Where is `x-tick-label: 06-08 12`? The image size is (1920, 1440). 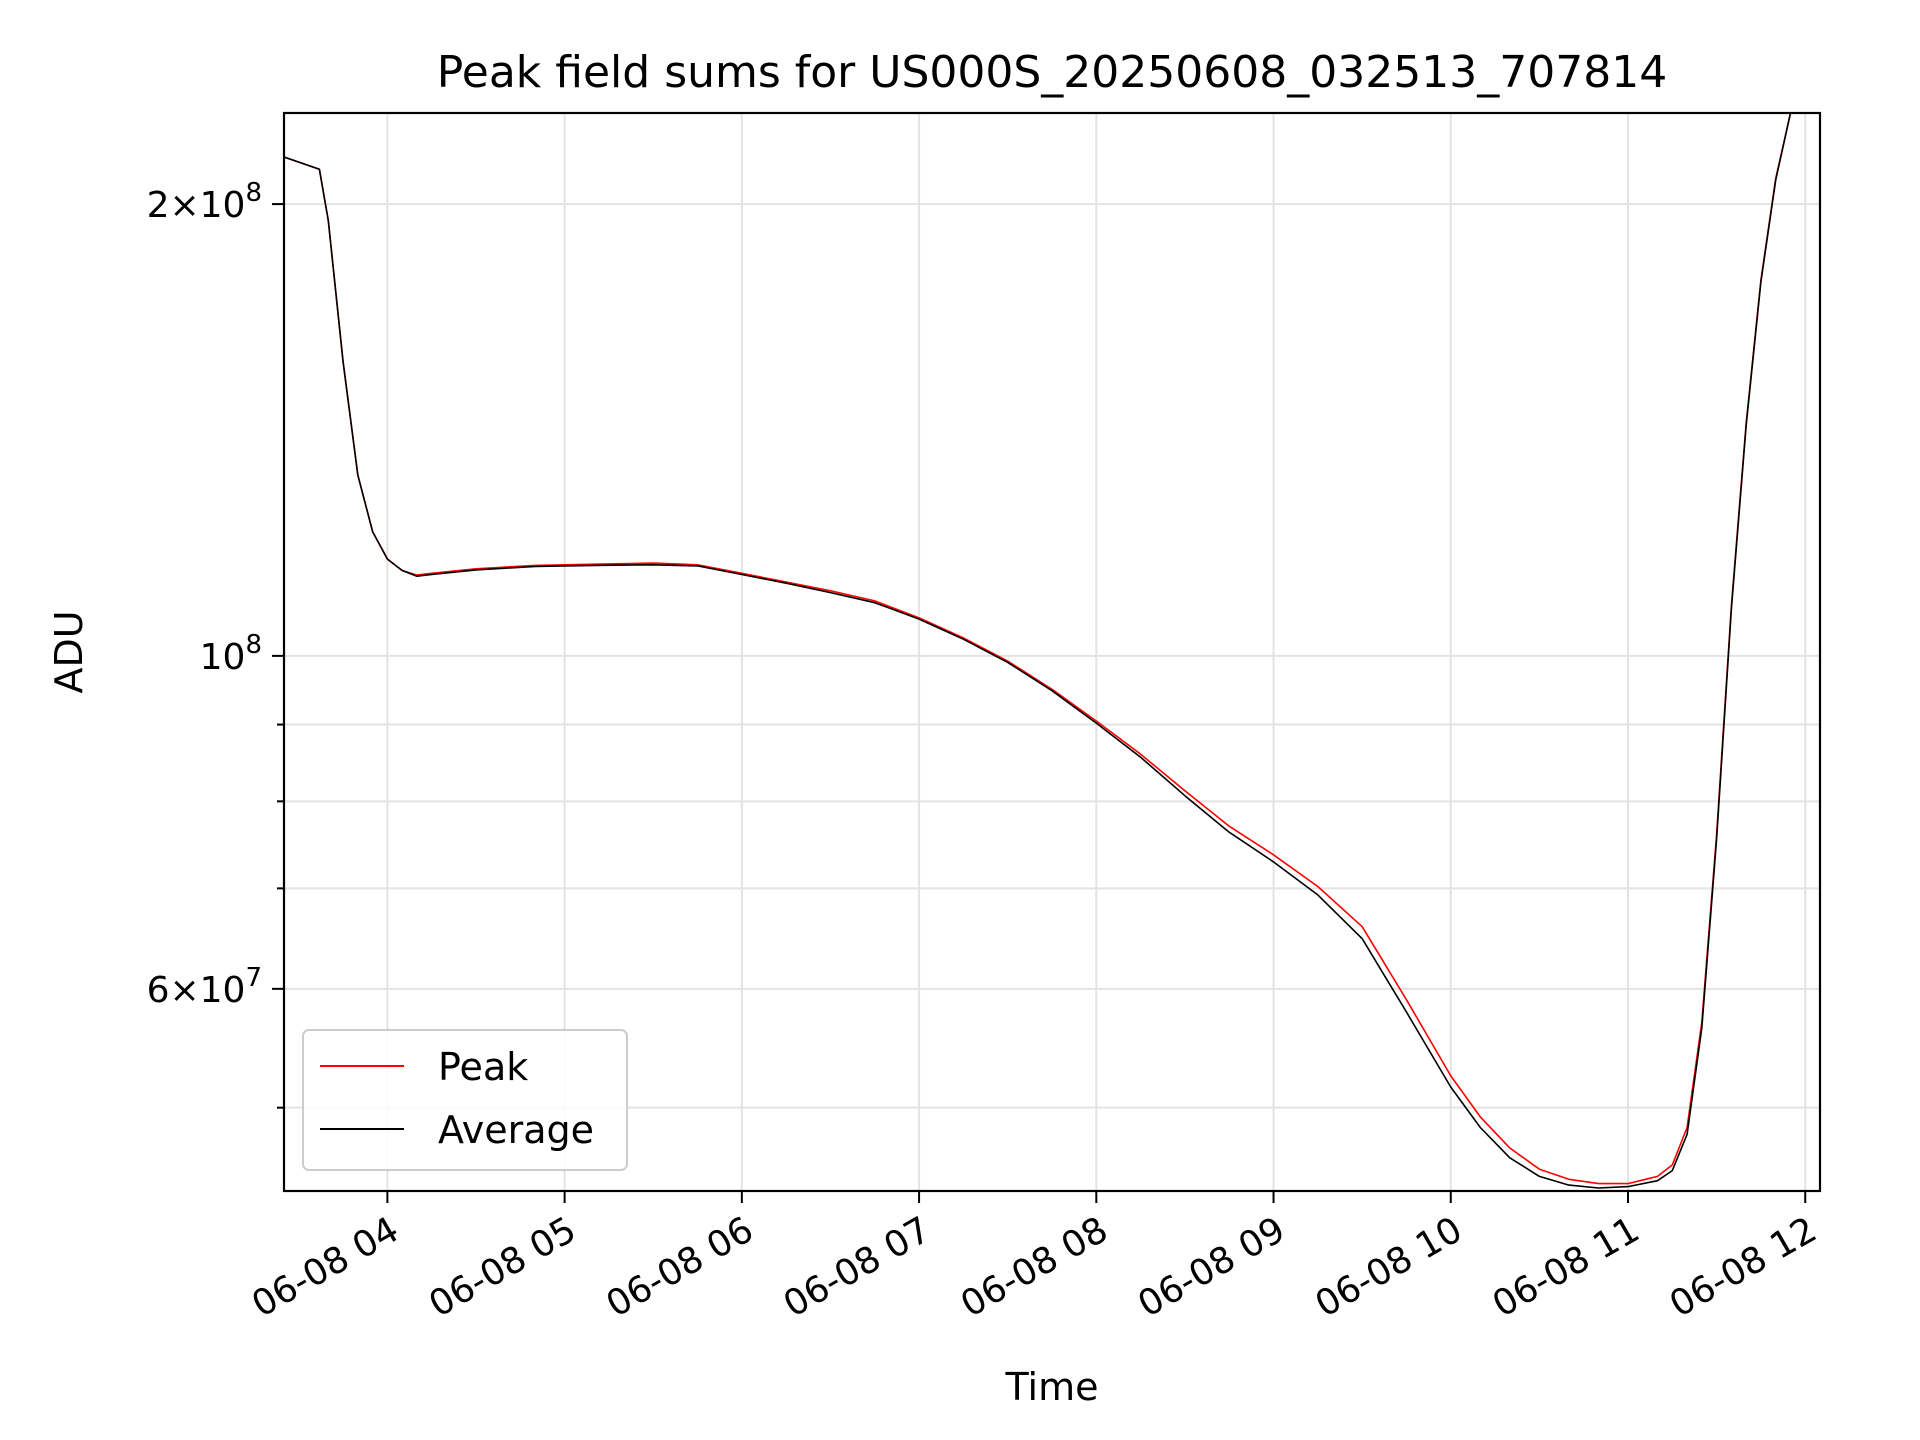
x-tick-label: 06-08 12 is located at coordinates (1743, 1267).